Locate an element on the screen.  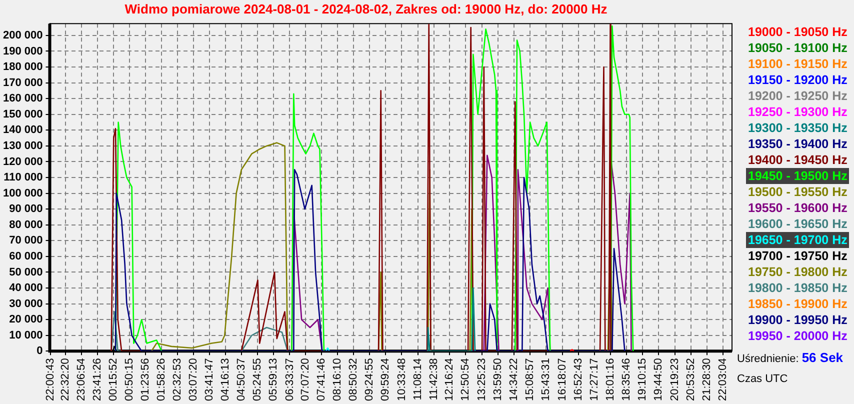
legend-label: 19100 - 19150 Hz is located at coordinates (798, 64).